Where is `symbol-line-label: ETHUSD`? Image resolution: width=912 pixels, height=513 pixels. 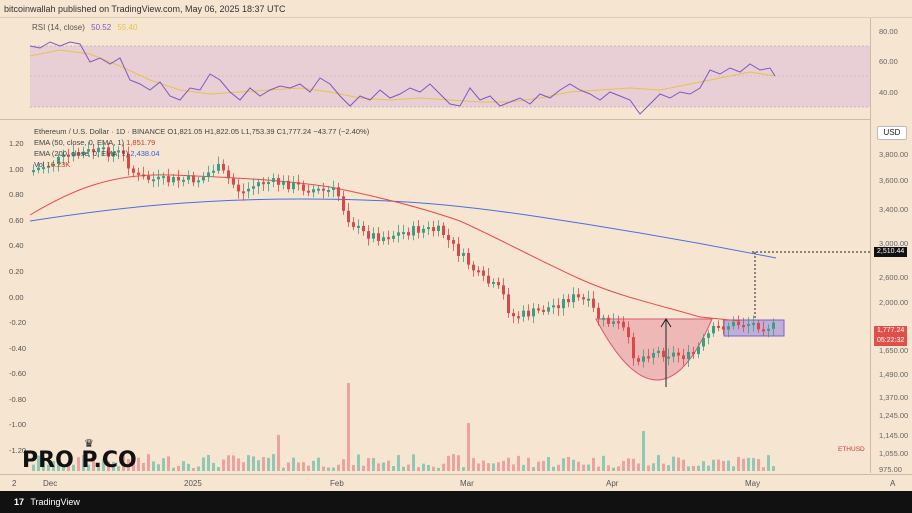
symbol-line-label: ETHUSD is located at coordinates (851, 449).